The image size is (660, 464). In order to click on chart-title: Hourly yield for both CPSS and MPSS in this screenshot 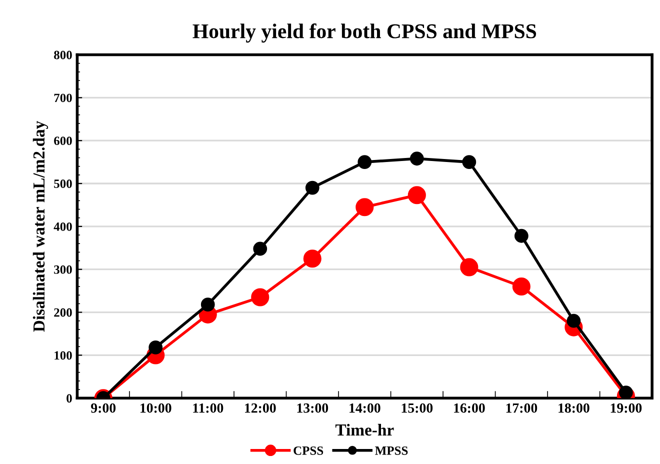, I will do `click(364, 33)`.